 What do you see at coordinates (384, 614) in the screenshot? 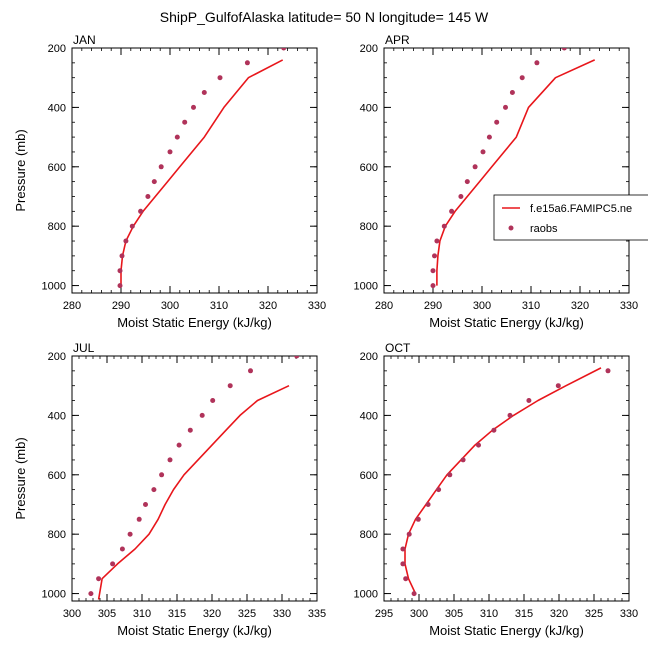
I see `x-tick-label: 295` at bounding box center [384, 614].